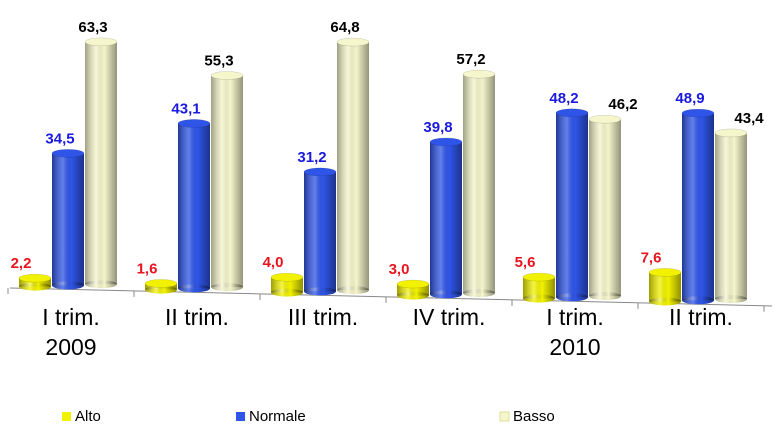 The height and width of the screenshot is (427, 782). What do you see at coordinates (277, 416) in the screenshot?
I see `legend-label: Normale` at bounding box center [277, 416].